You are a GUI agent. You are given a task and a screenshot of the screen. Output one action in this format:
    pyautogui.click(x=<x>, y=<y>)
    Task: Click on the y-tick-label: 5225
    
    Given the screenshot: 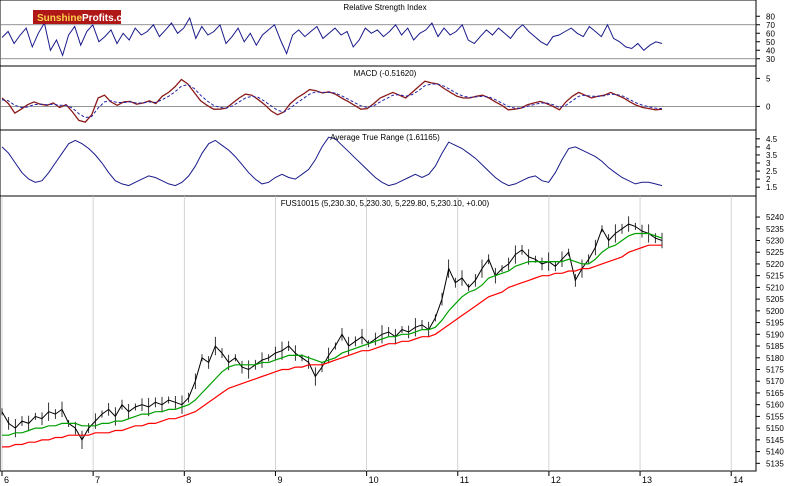 What is the action you would take?
    pyautogui.click(x=775, y=252)
    